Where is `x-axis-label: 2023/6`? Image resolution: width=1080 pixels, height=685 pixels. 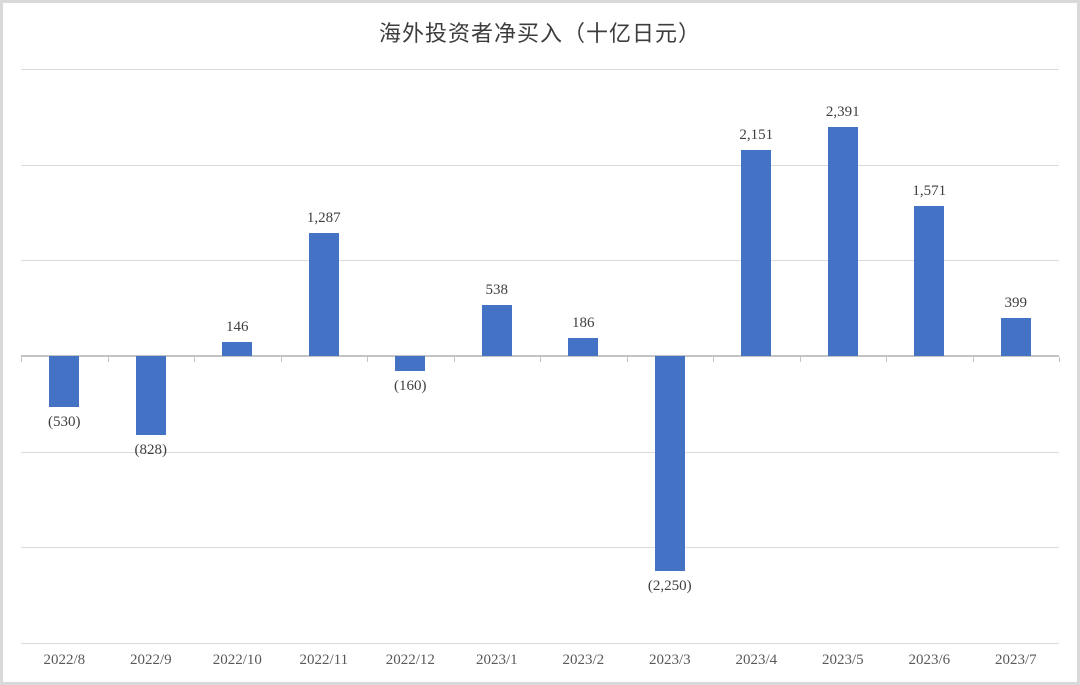
x-axis-label: 2023/6 is located at coordinates (929, 660).